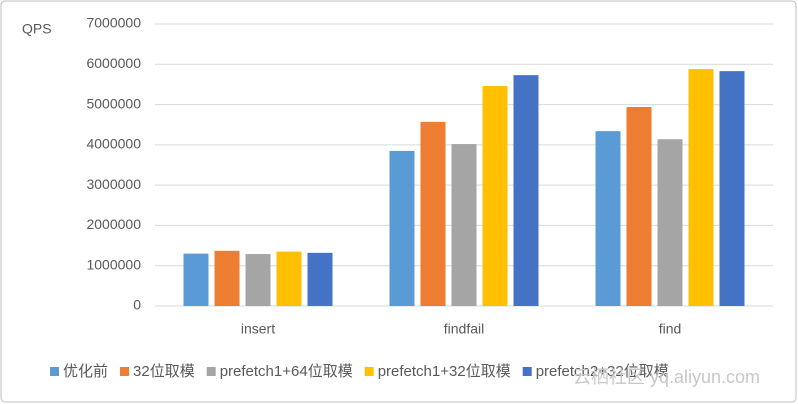 The image size is (798, 404). What do you see at coordinates (113, 144) in the screenshot?
I see `y-tick-label: 4000000` at bounding box center [113, 144].